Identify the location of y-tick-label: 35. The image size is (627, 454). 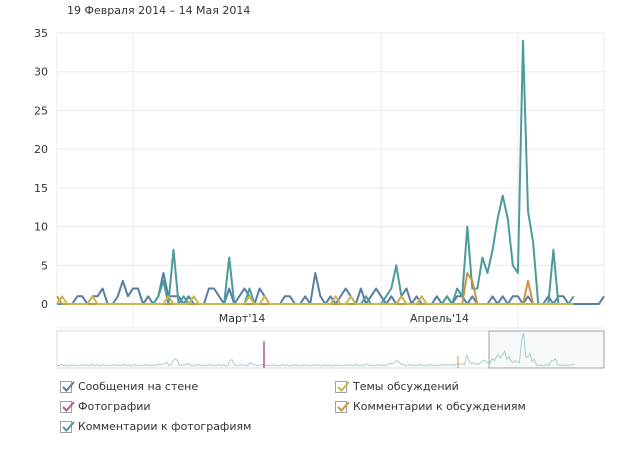
(41, 33).